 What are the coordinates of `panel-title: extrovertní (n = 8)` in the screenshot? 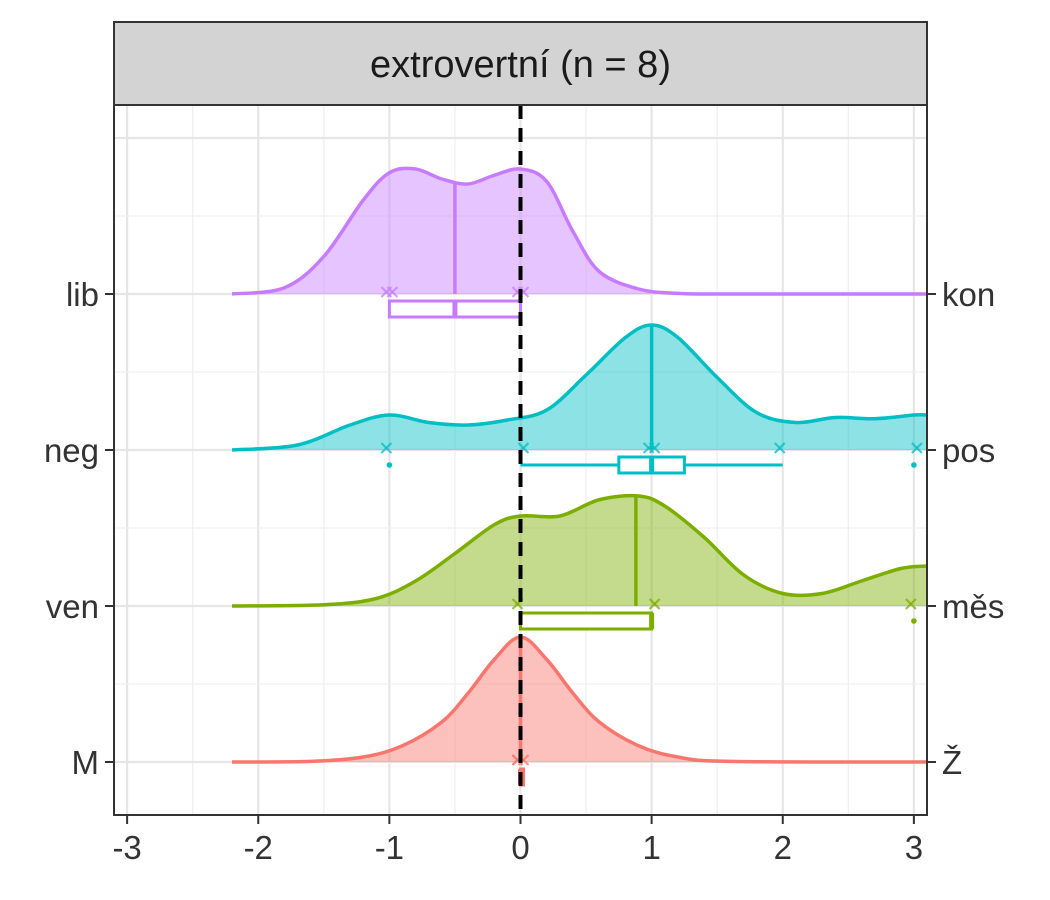 It's located at (520, 65).